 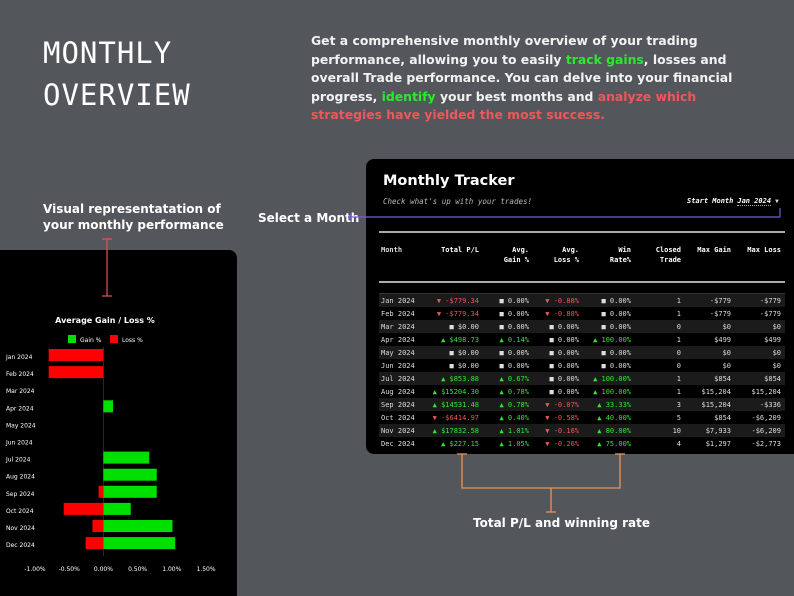 I want to click on cell-total-pl: ▲ $15204.30, so click(x=455, y=391).